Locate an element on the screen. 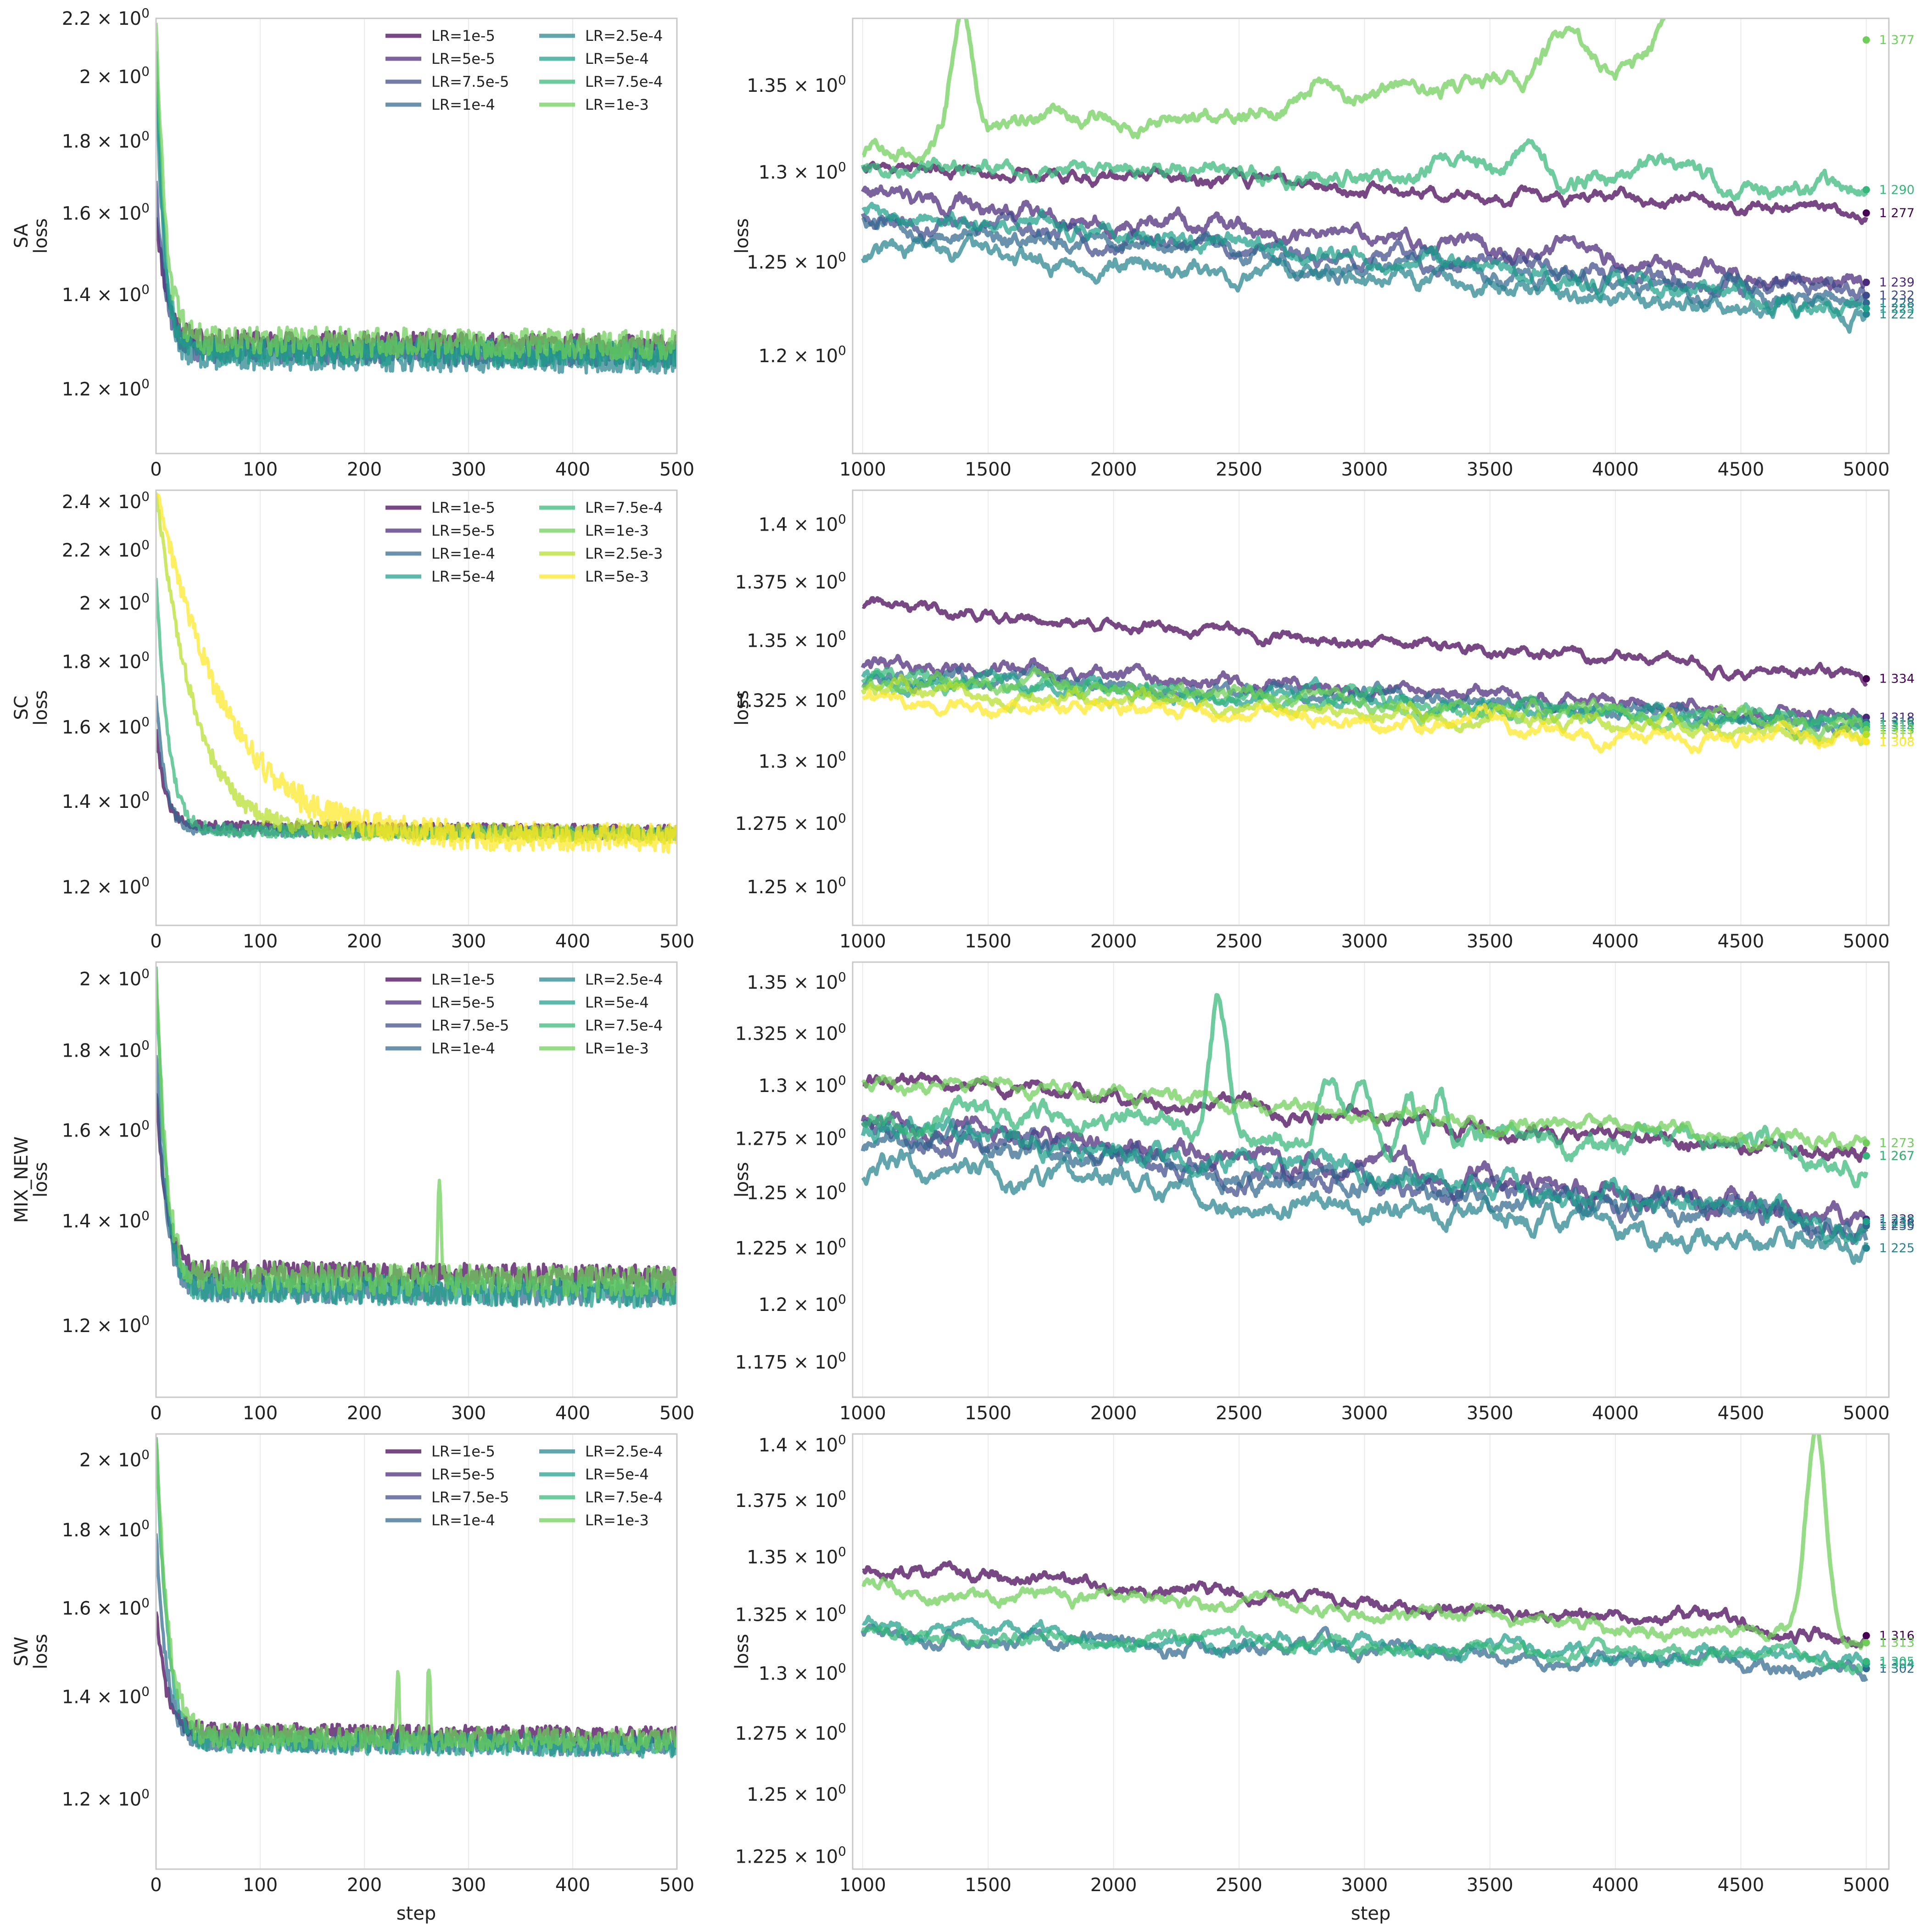 Image resolution: width=1932 pixels, height=1932 pixels. end-value-label: 1.236 is located at coordinates (1897, 1224).